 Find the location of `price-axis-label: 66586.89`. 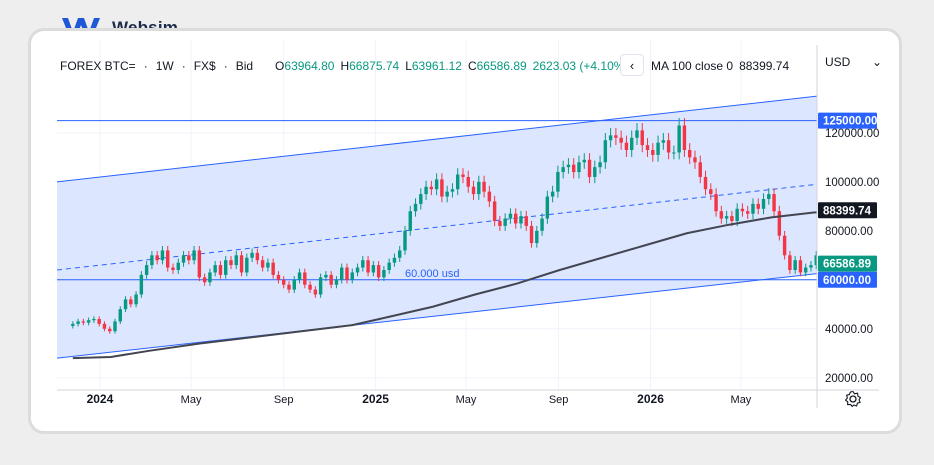

price-axis-label: 66586.89 is located at coordinates (847, 265).